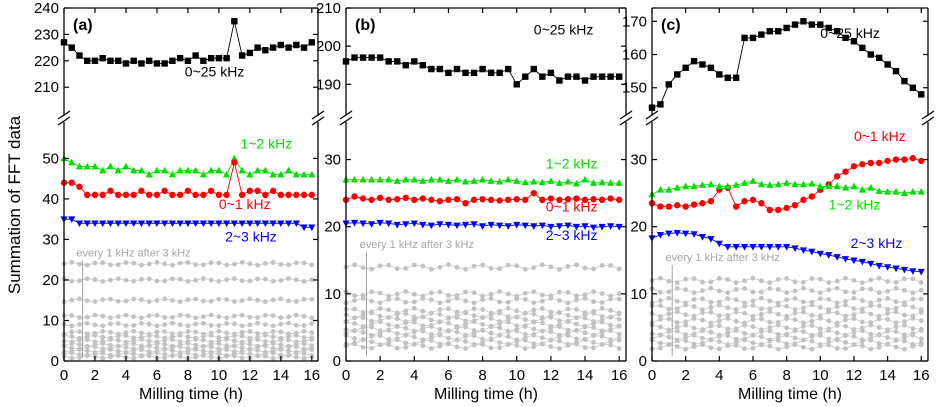  What do you see at coordinates (332, 294) in the screenshot?
I see `lower-y-tick-label: 10` at bounding box center [332, 294].